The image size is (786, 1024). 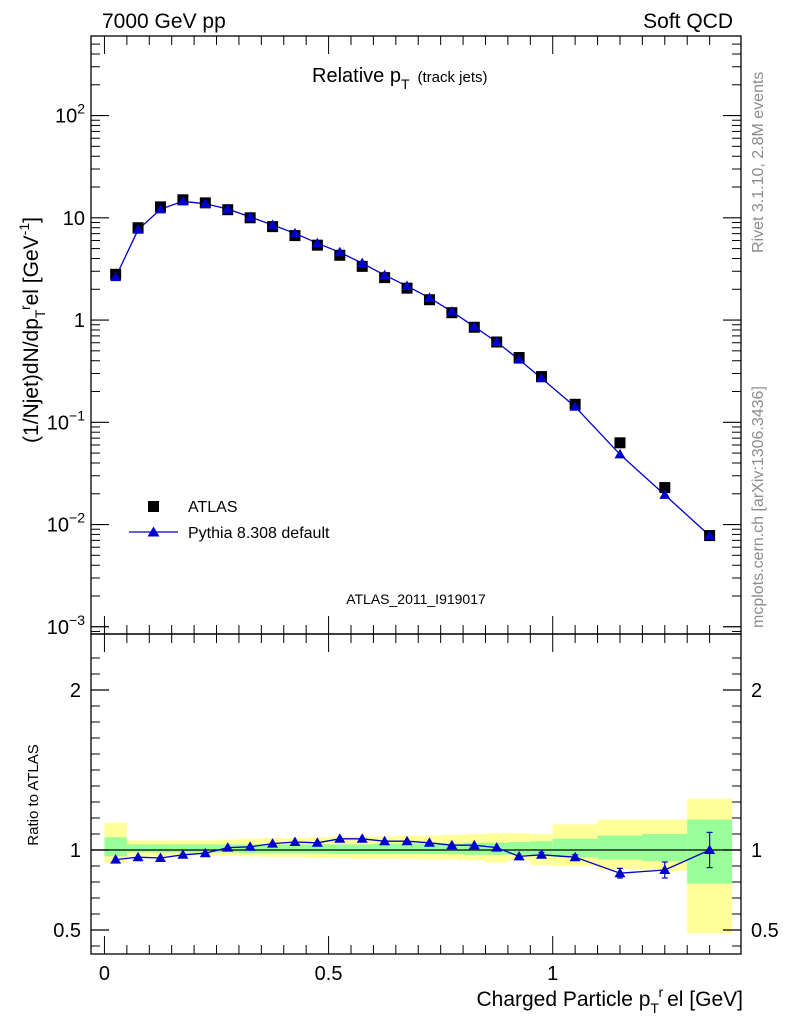 I want to click on legend-marker-pythia, so click(x=153, y=531).